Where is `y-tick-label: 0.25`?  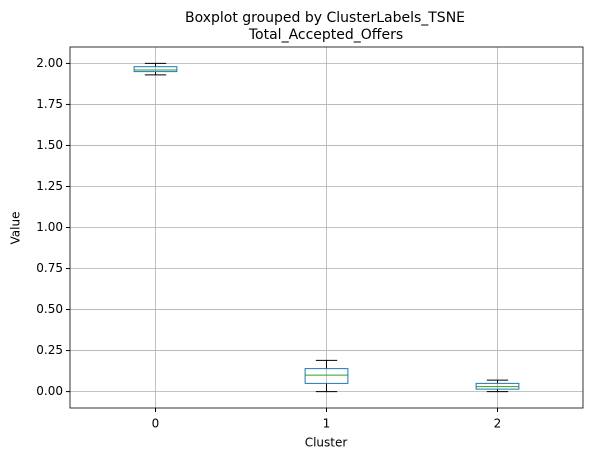
y-tick-label: 0.25 is located at coordinates (49, 350).